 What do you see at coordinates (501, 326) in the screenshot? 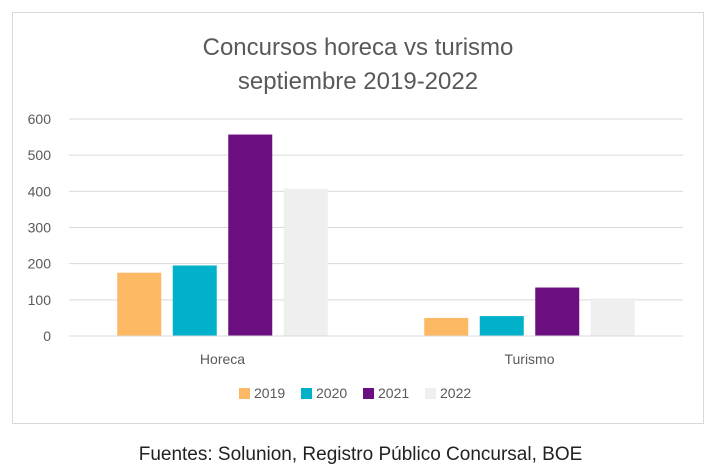
I see `bar-turismo-2020` at bounding box center [501, 326].